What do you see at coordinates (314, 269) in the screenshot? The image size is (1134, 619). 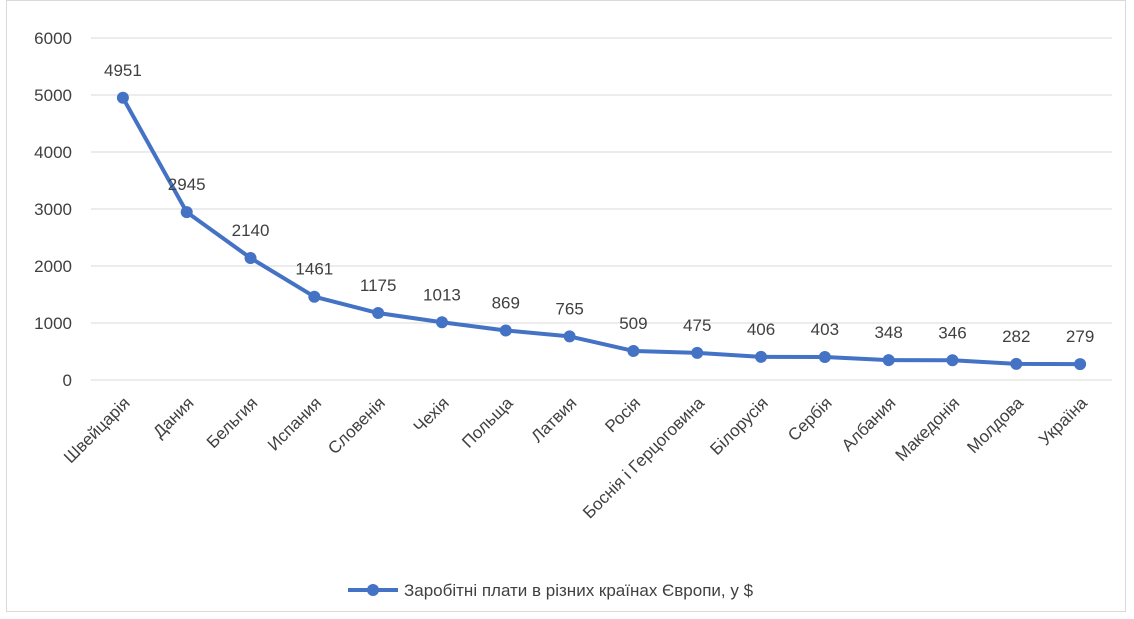 I see `data-label: 1461` at bounding box center [314, 269].